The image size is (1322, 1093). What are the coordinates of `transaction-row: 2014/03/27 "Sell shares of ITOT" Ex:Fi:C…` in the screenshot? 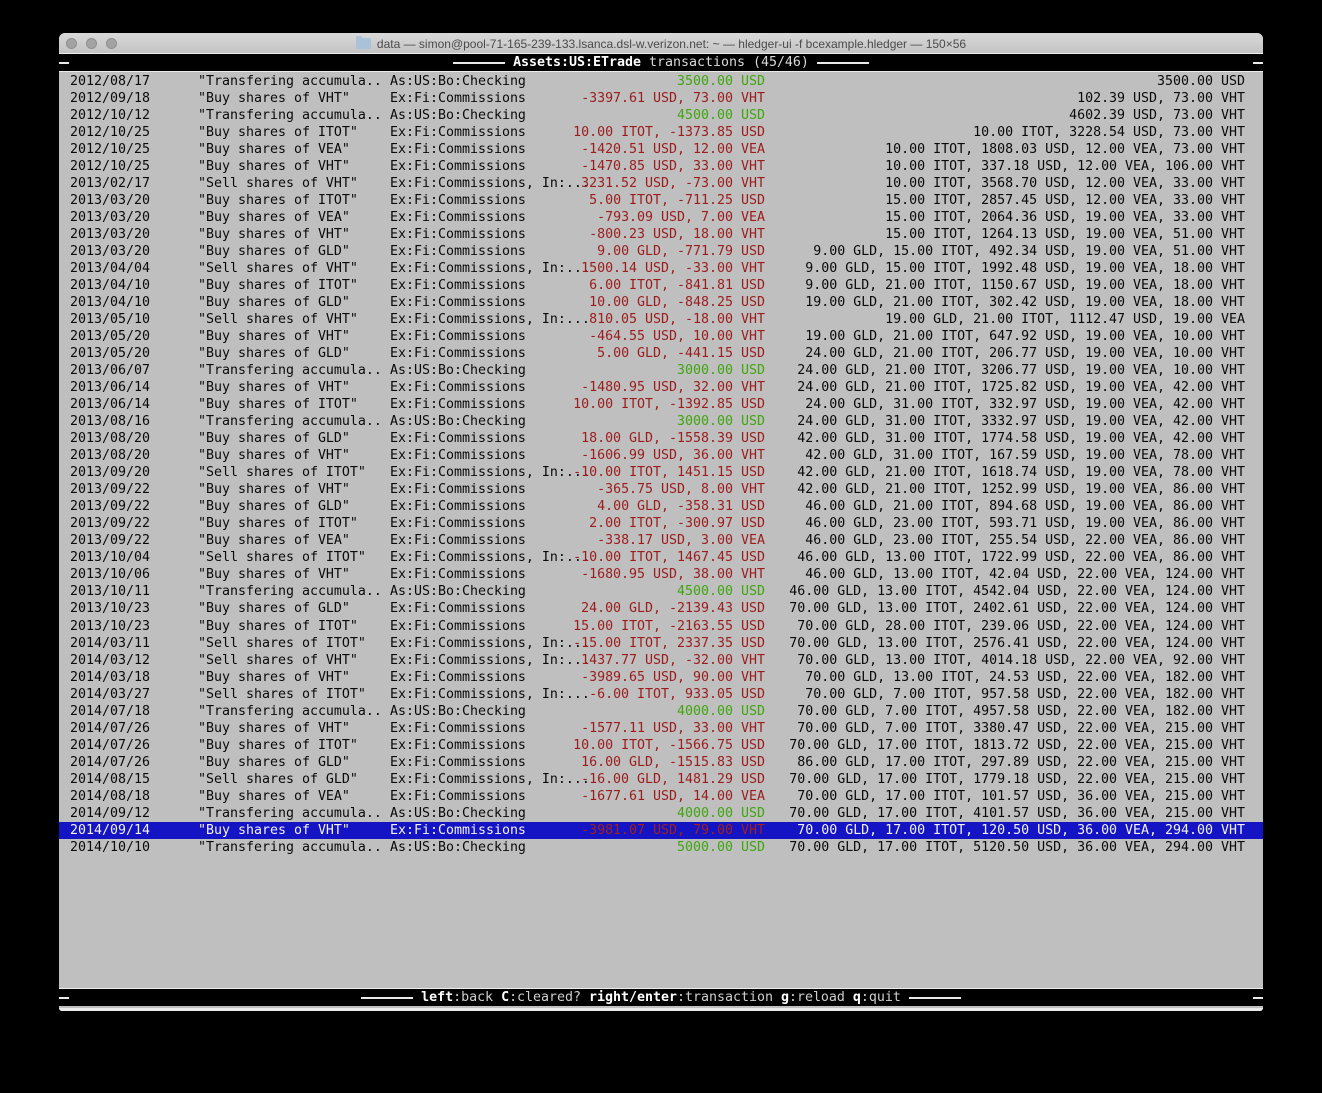 It's located at (661, 694).